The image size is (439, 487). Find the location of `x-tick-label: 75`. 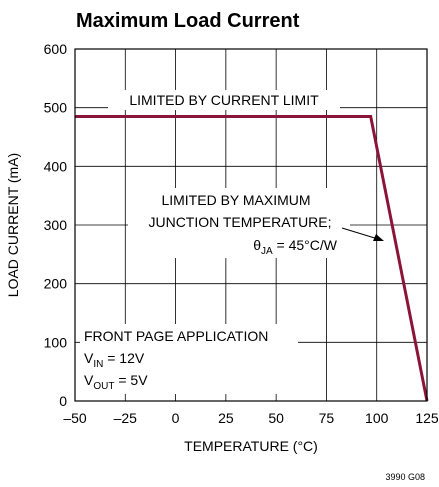

x-tick-label: 75 is located at coordinates (327, 418).